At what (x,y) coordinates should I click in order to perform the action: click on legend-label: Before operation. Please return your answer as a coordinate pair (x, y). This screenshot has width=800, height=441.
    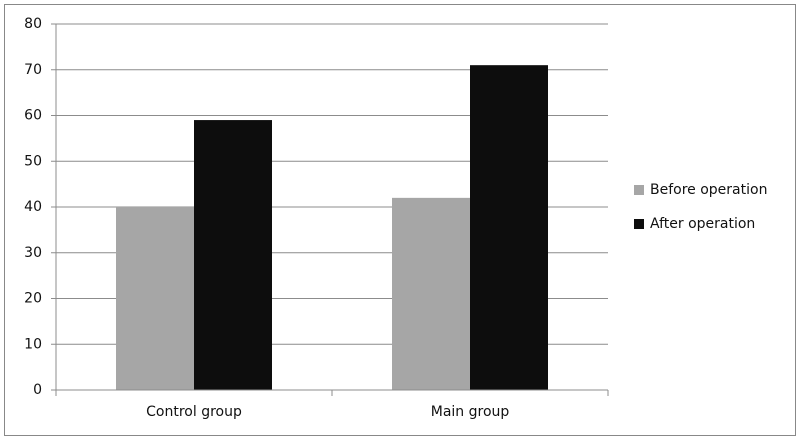
    Looking at the image, I should click on (708, 190).